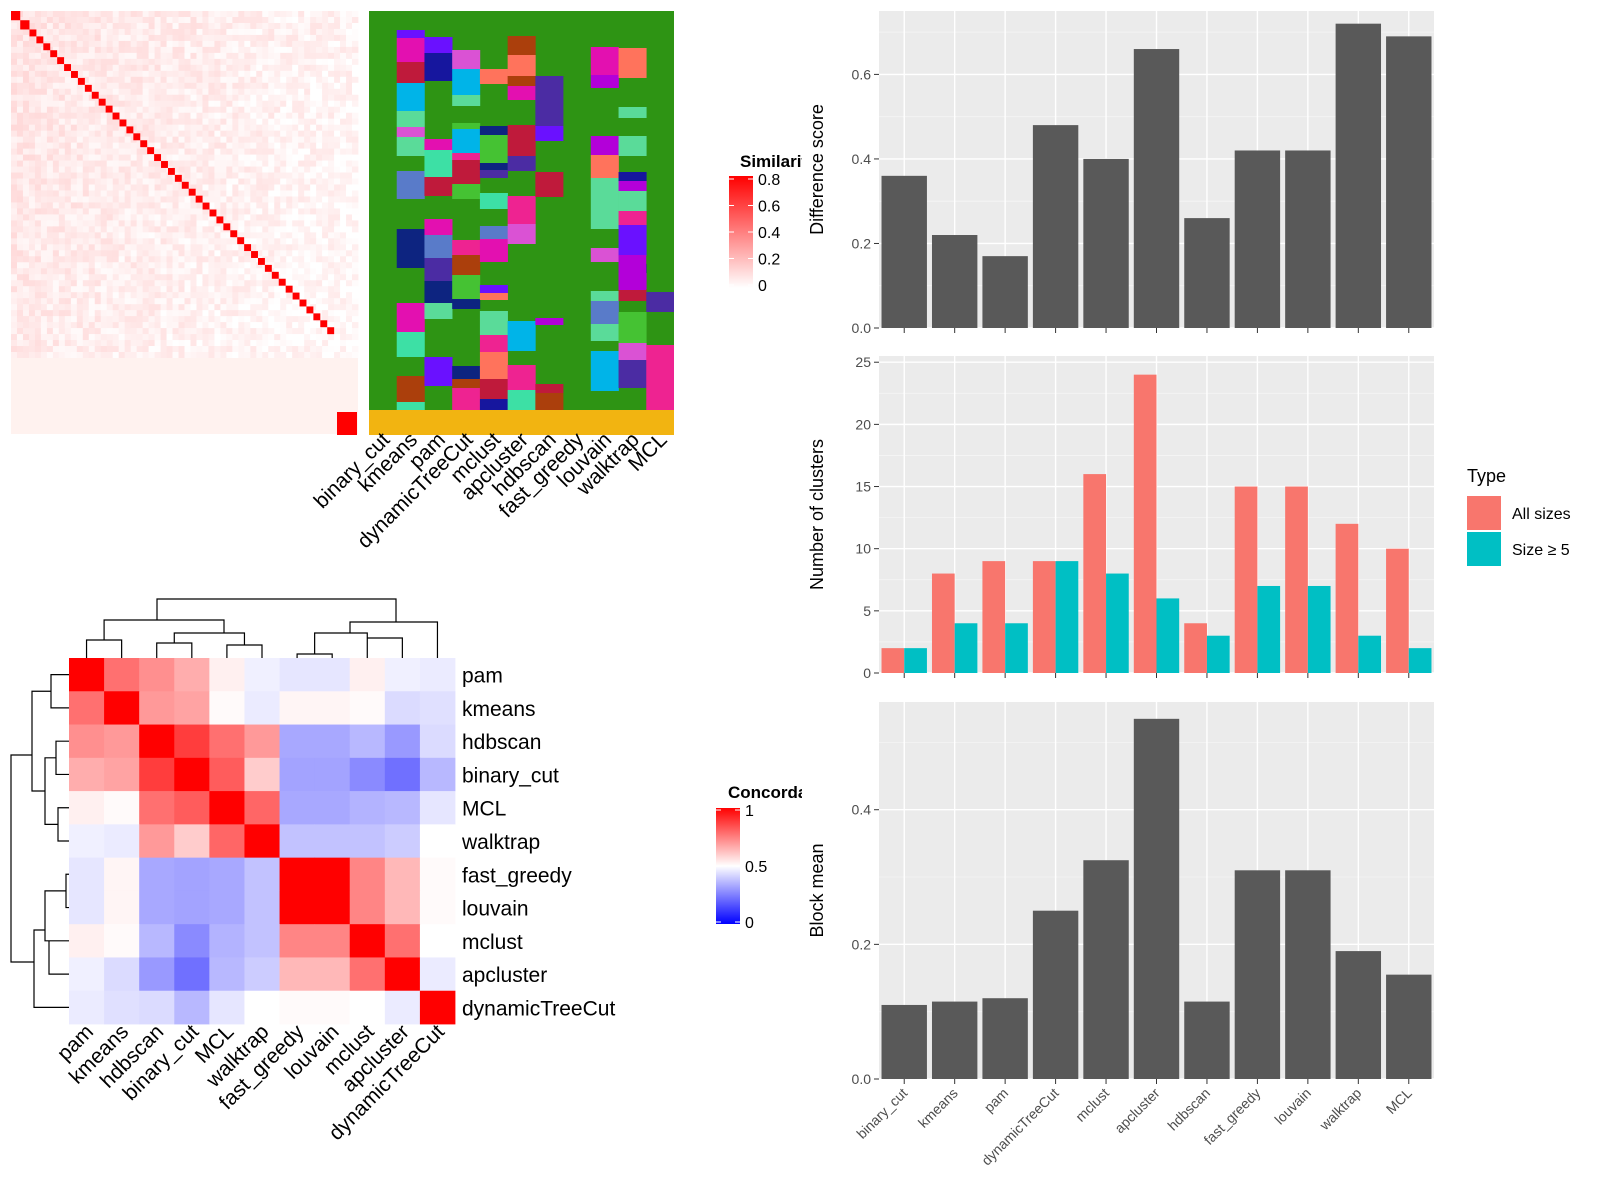  Describe the element at coordinates (484, 809) in the screenshot. I see `concordance-row-label: MCL` at that location.